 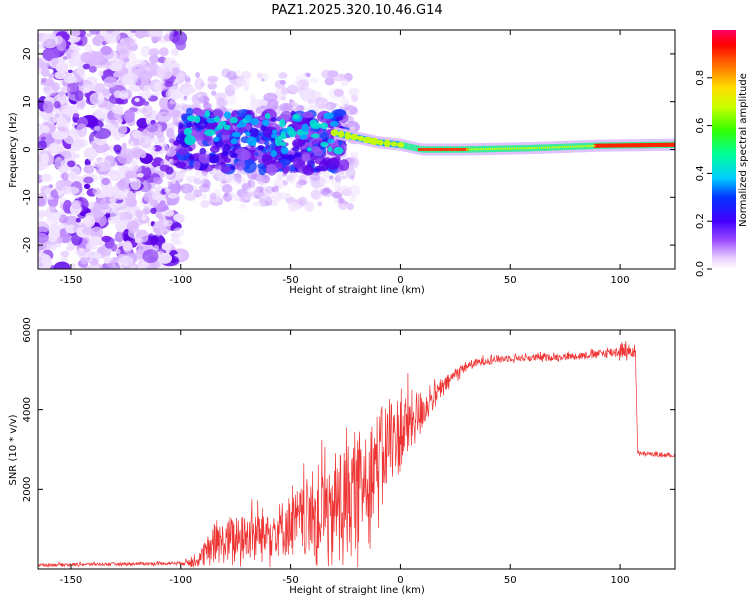 What do you see at coordinates (510, 580) in the screenshot?
I see `snr-x-tick-label: 50` at bounding box center [510, 580].